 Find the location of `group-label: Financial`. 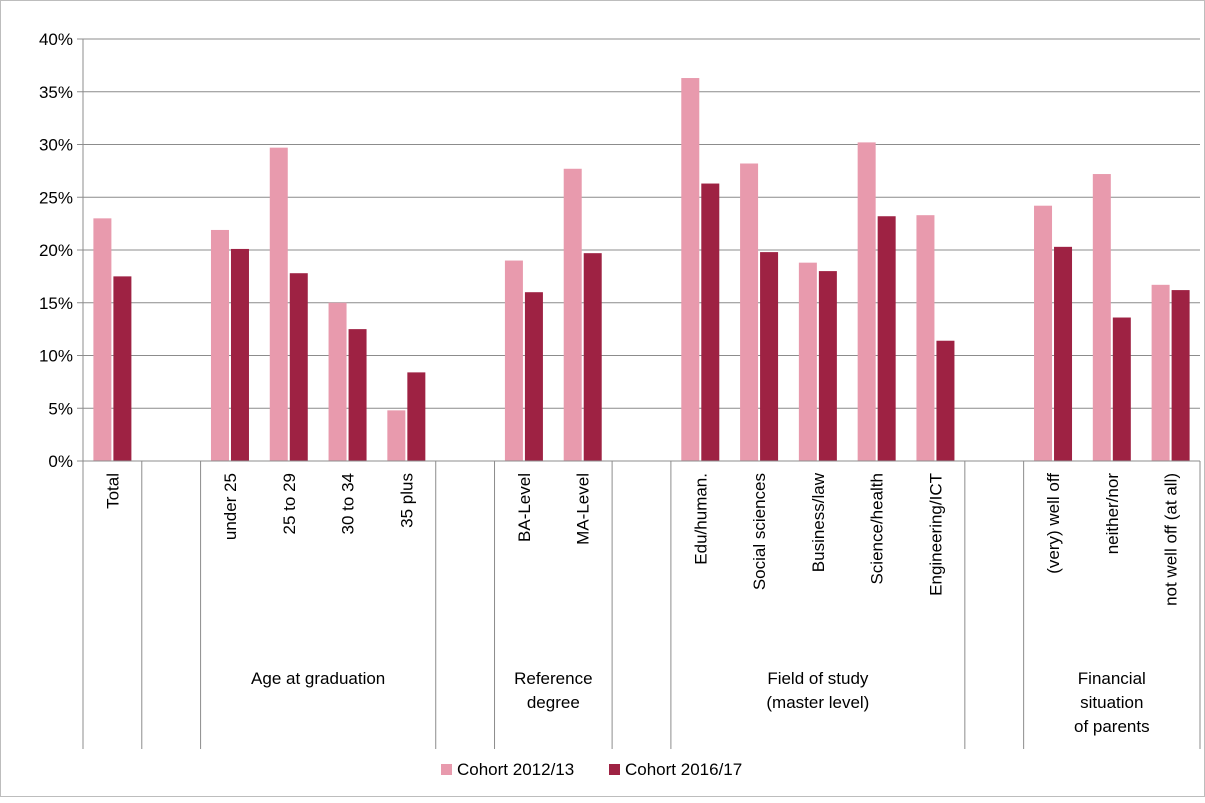

group-label: Financial is located at coordinates (1112, 678).